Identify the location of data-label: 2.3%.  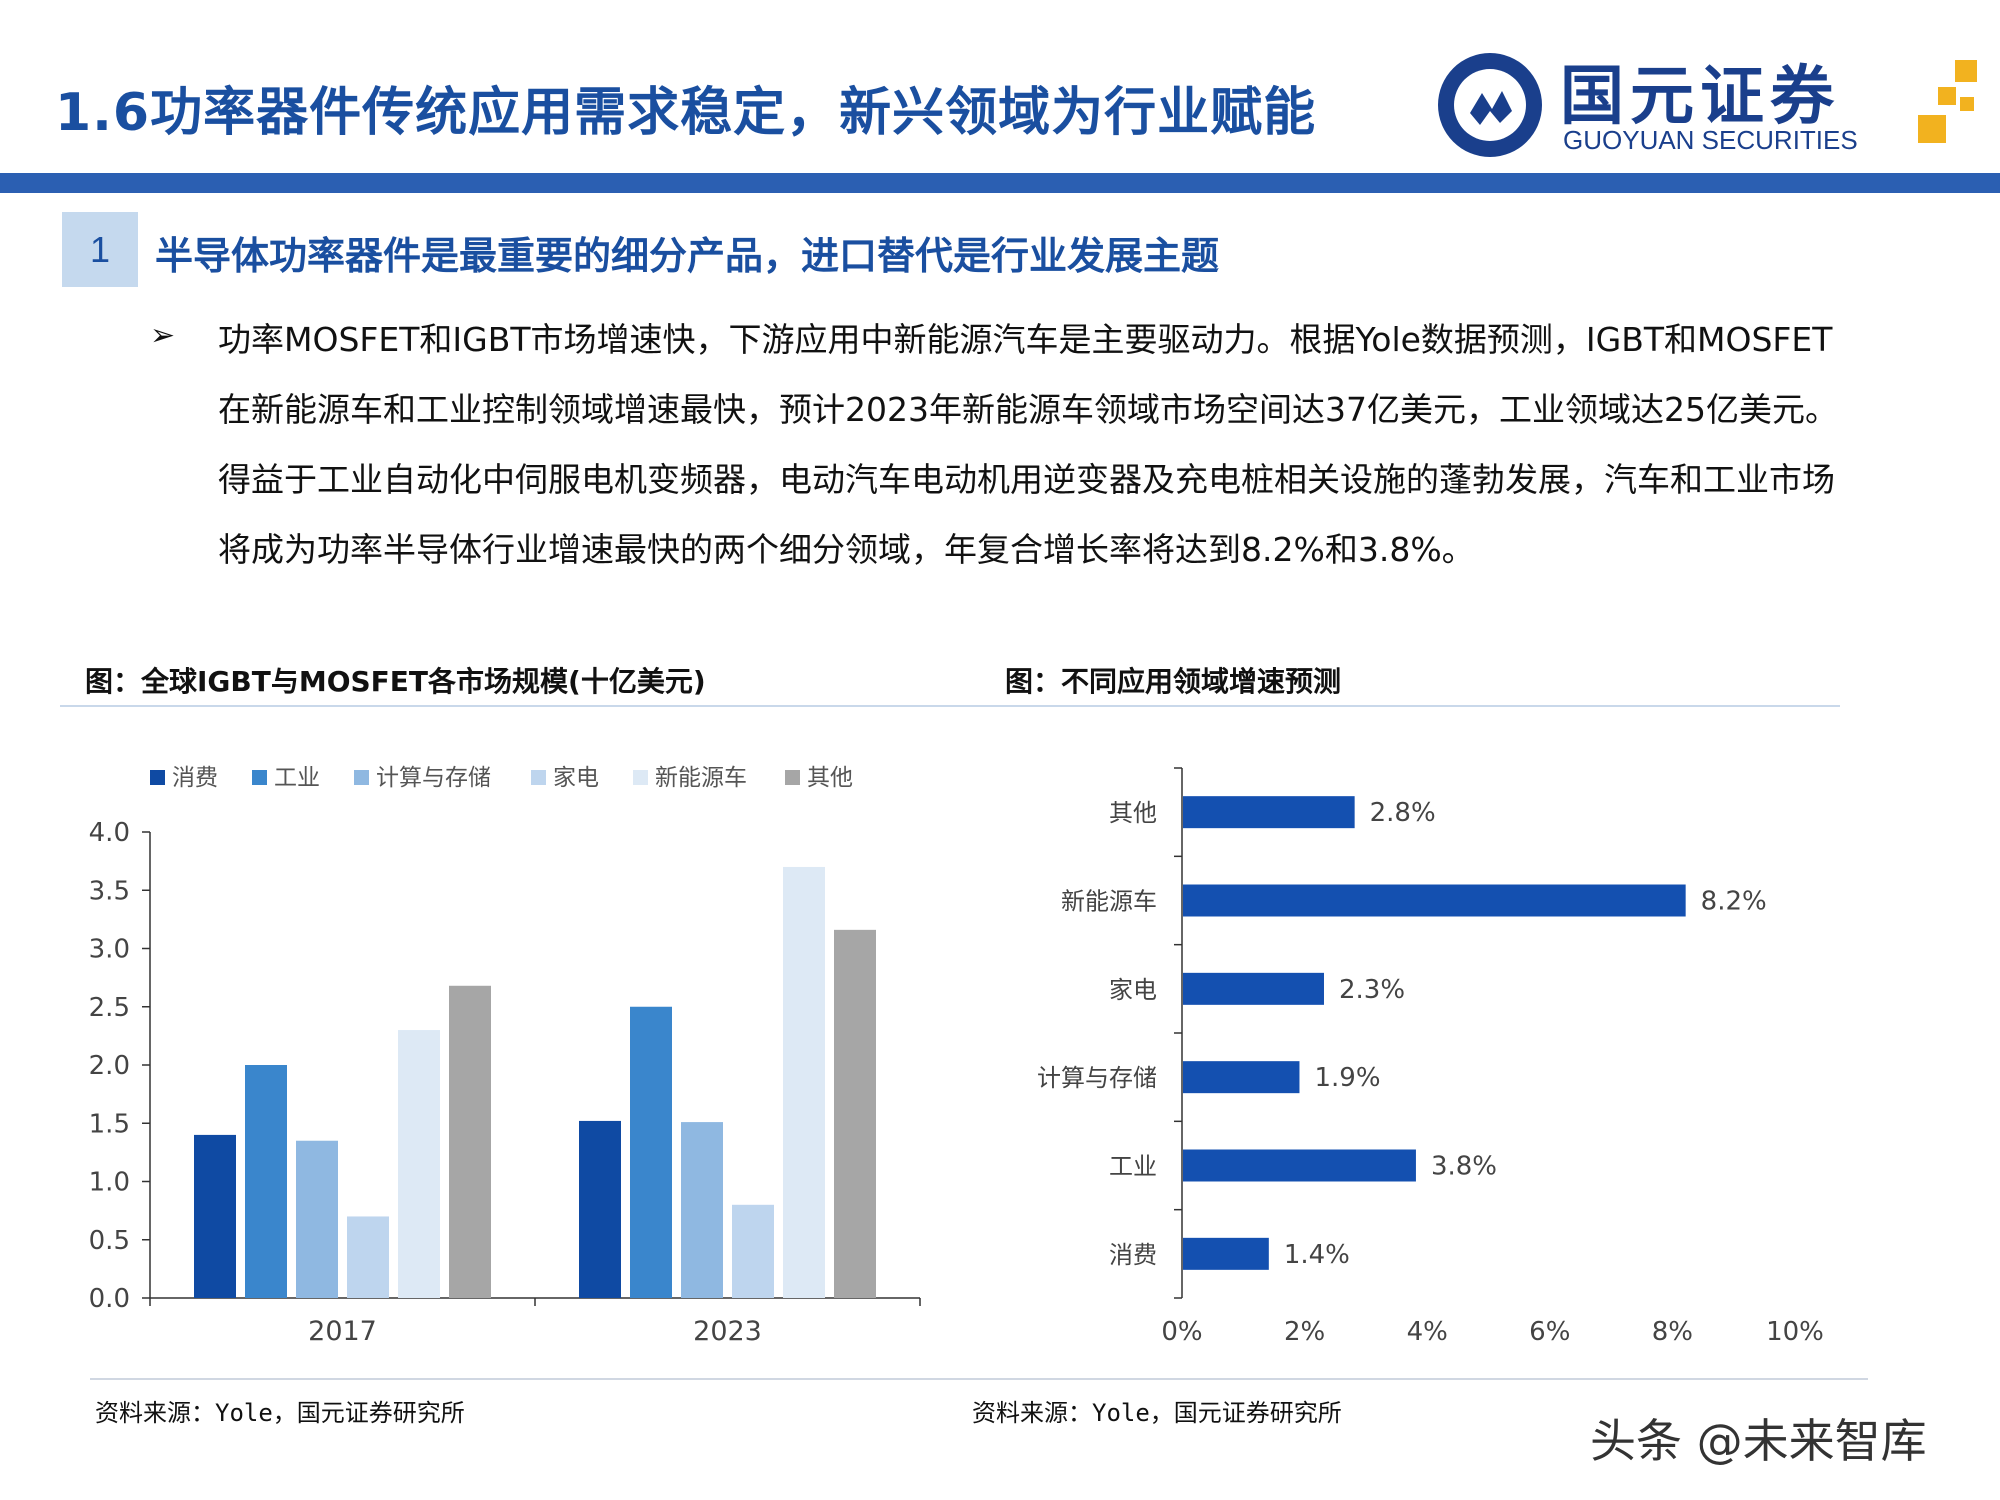
(1372, 990).